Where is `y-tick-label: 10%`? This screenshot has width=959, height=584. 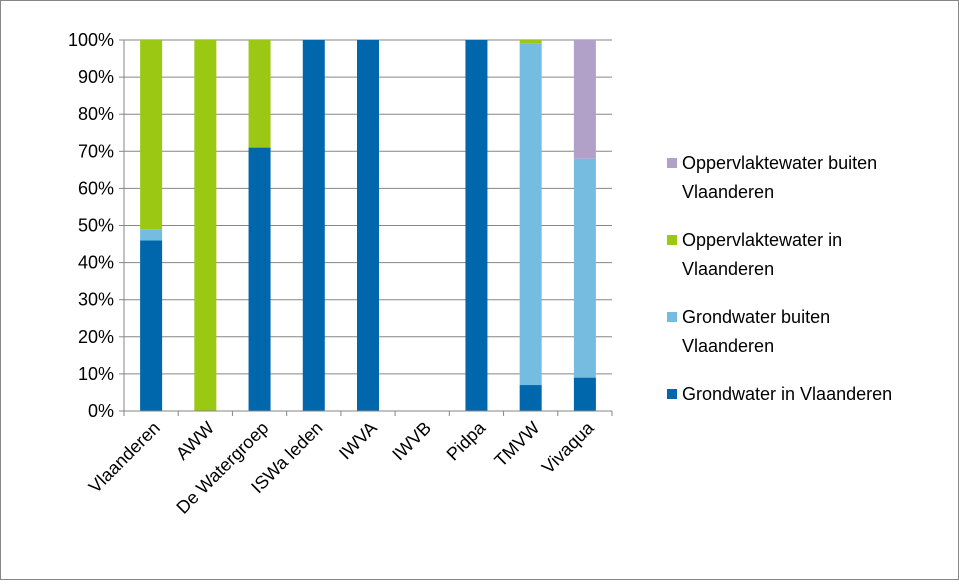 y-tick-label: 10% is located at coordinates (96, 374).